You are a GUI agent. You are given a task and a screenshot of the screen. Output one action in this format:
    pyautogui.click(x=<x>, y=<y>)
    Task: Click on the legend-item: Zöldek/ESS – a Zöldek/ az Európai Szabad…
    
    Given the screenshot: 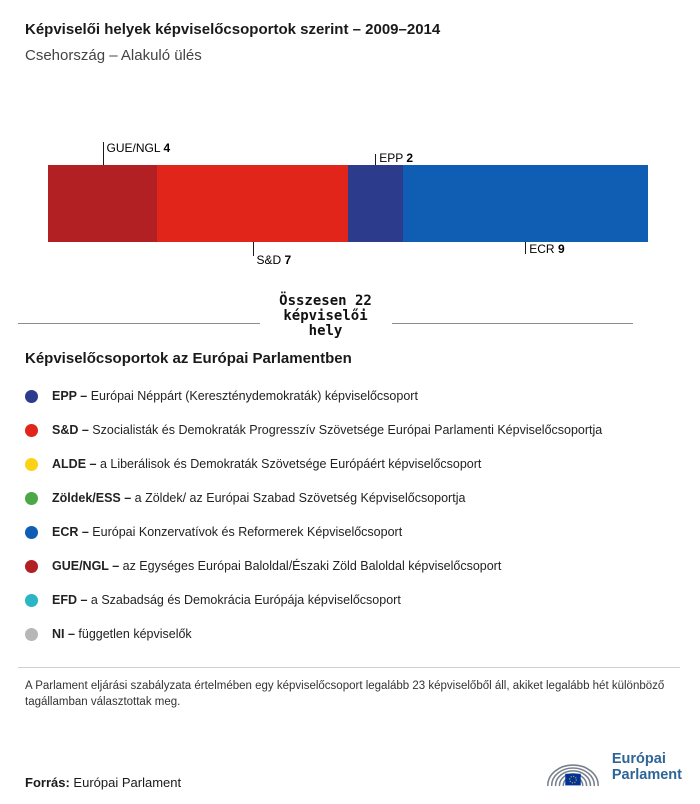 What is the action you would take?
    pyautogui.click(x=362, y=498)
    